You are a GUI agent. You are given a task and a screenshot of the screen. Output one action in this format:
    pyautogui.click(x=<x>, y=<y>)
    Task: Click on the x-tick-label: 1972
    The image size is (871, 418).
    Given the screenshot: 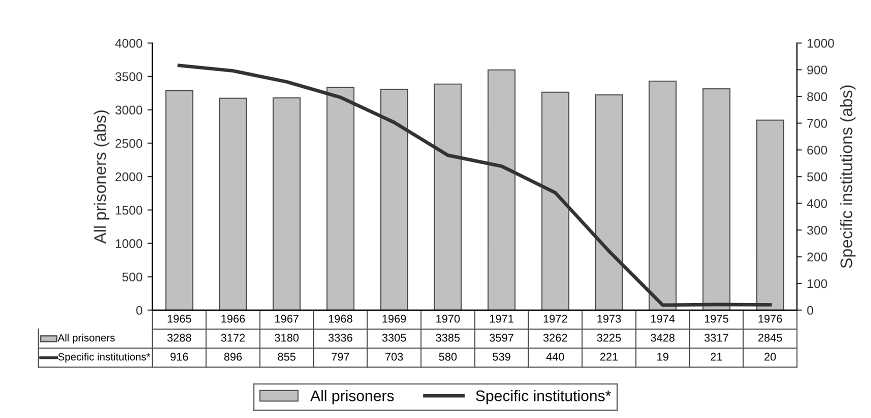 What is the action you would take?
    pyautogui.click(x=556, y=318)
    